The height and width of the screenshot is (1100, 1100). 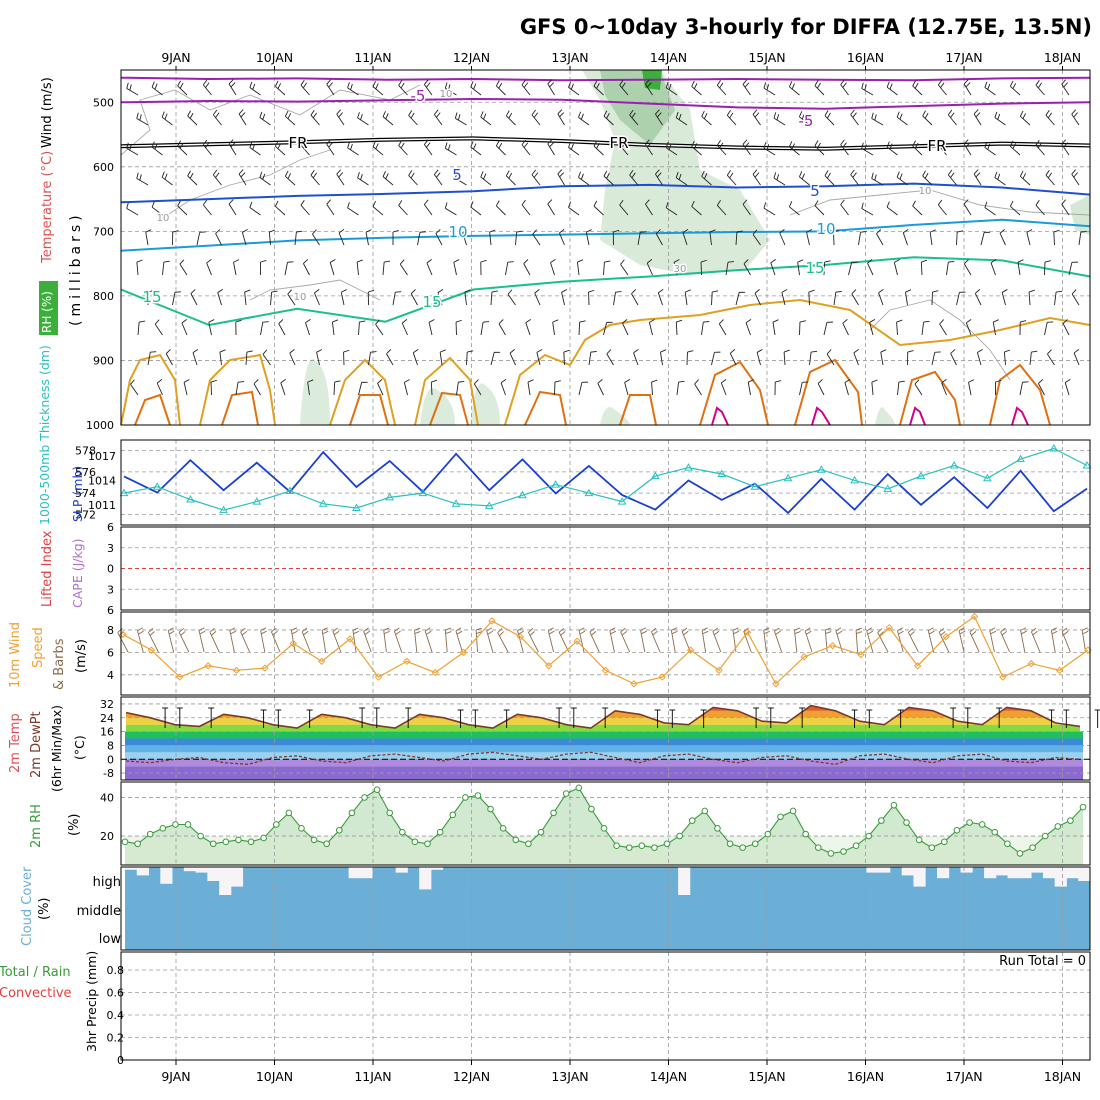 I want to click on slp-line, so click(x=605, y=482).